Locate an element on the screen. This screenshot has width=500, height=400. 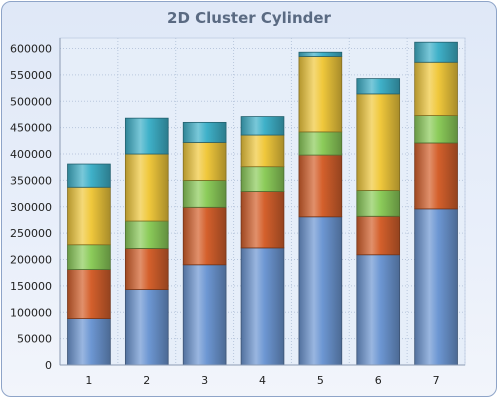
y-tick-label: 300000 is located at coordinates (31, 207).